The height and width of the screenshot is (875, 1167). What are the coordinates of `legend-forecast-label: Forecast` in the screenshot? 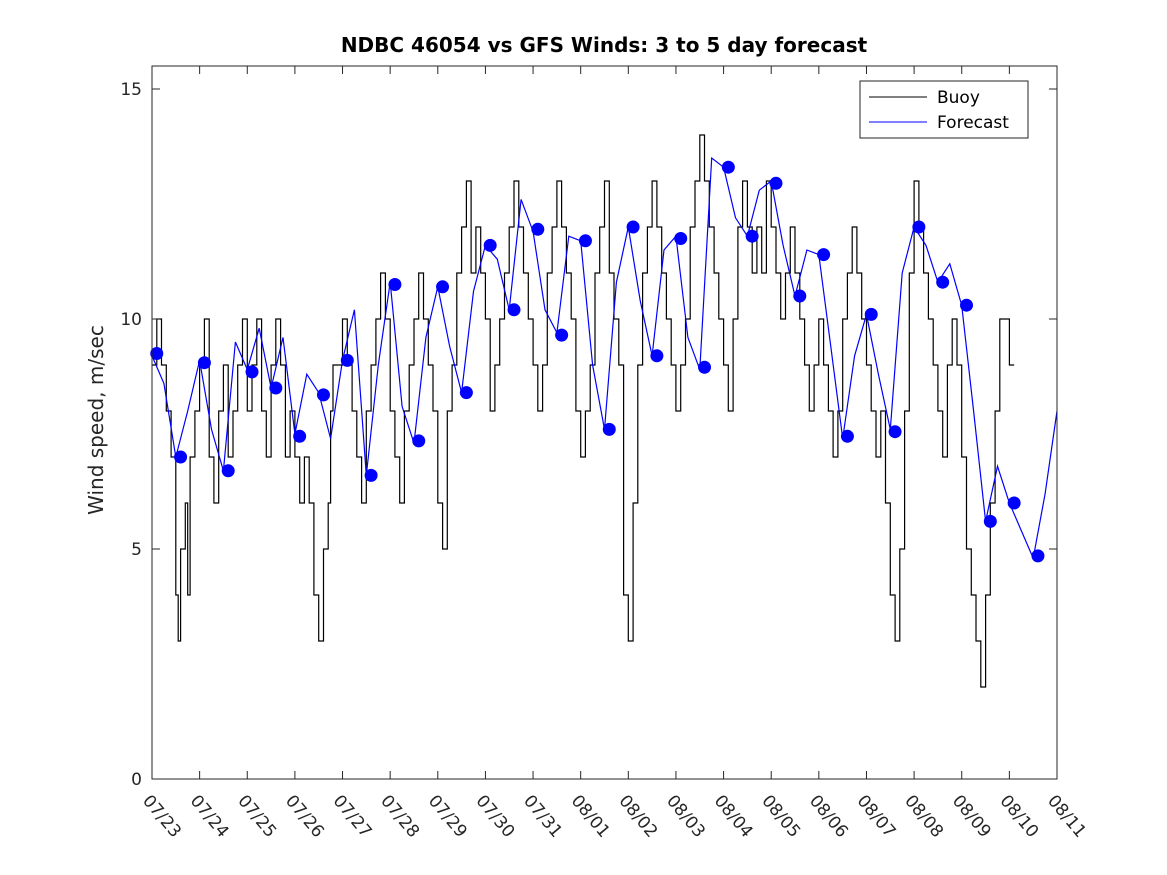 It's located at (973, 123).